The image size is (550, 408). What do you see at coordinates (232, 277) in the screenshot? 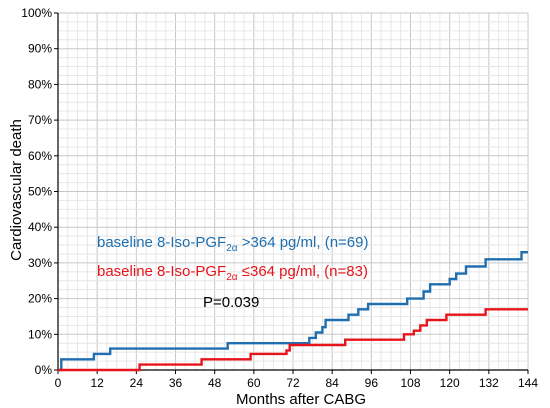
I see `legend-low-subscript: 2α` at bounding box center [232, 277].